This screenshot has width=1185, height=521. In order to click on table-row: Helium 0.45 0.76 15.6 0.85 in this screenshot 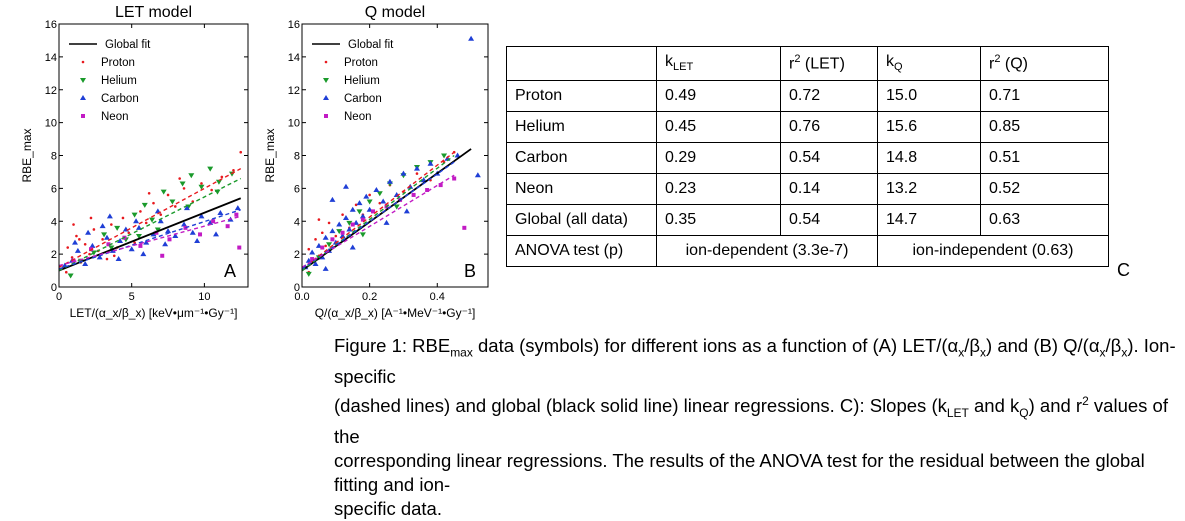, I will do `click(807, 127)`.